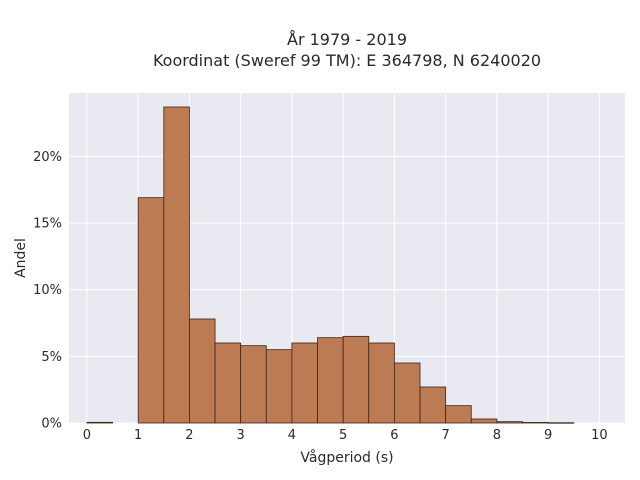  I want to click on y-tick-label: 10%, so click(47, 290).